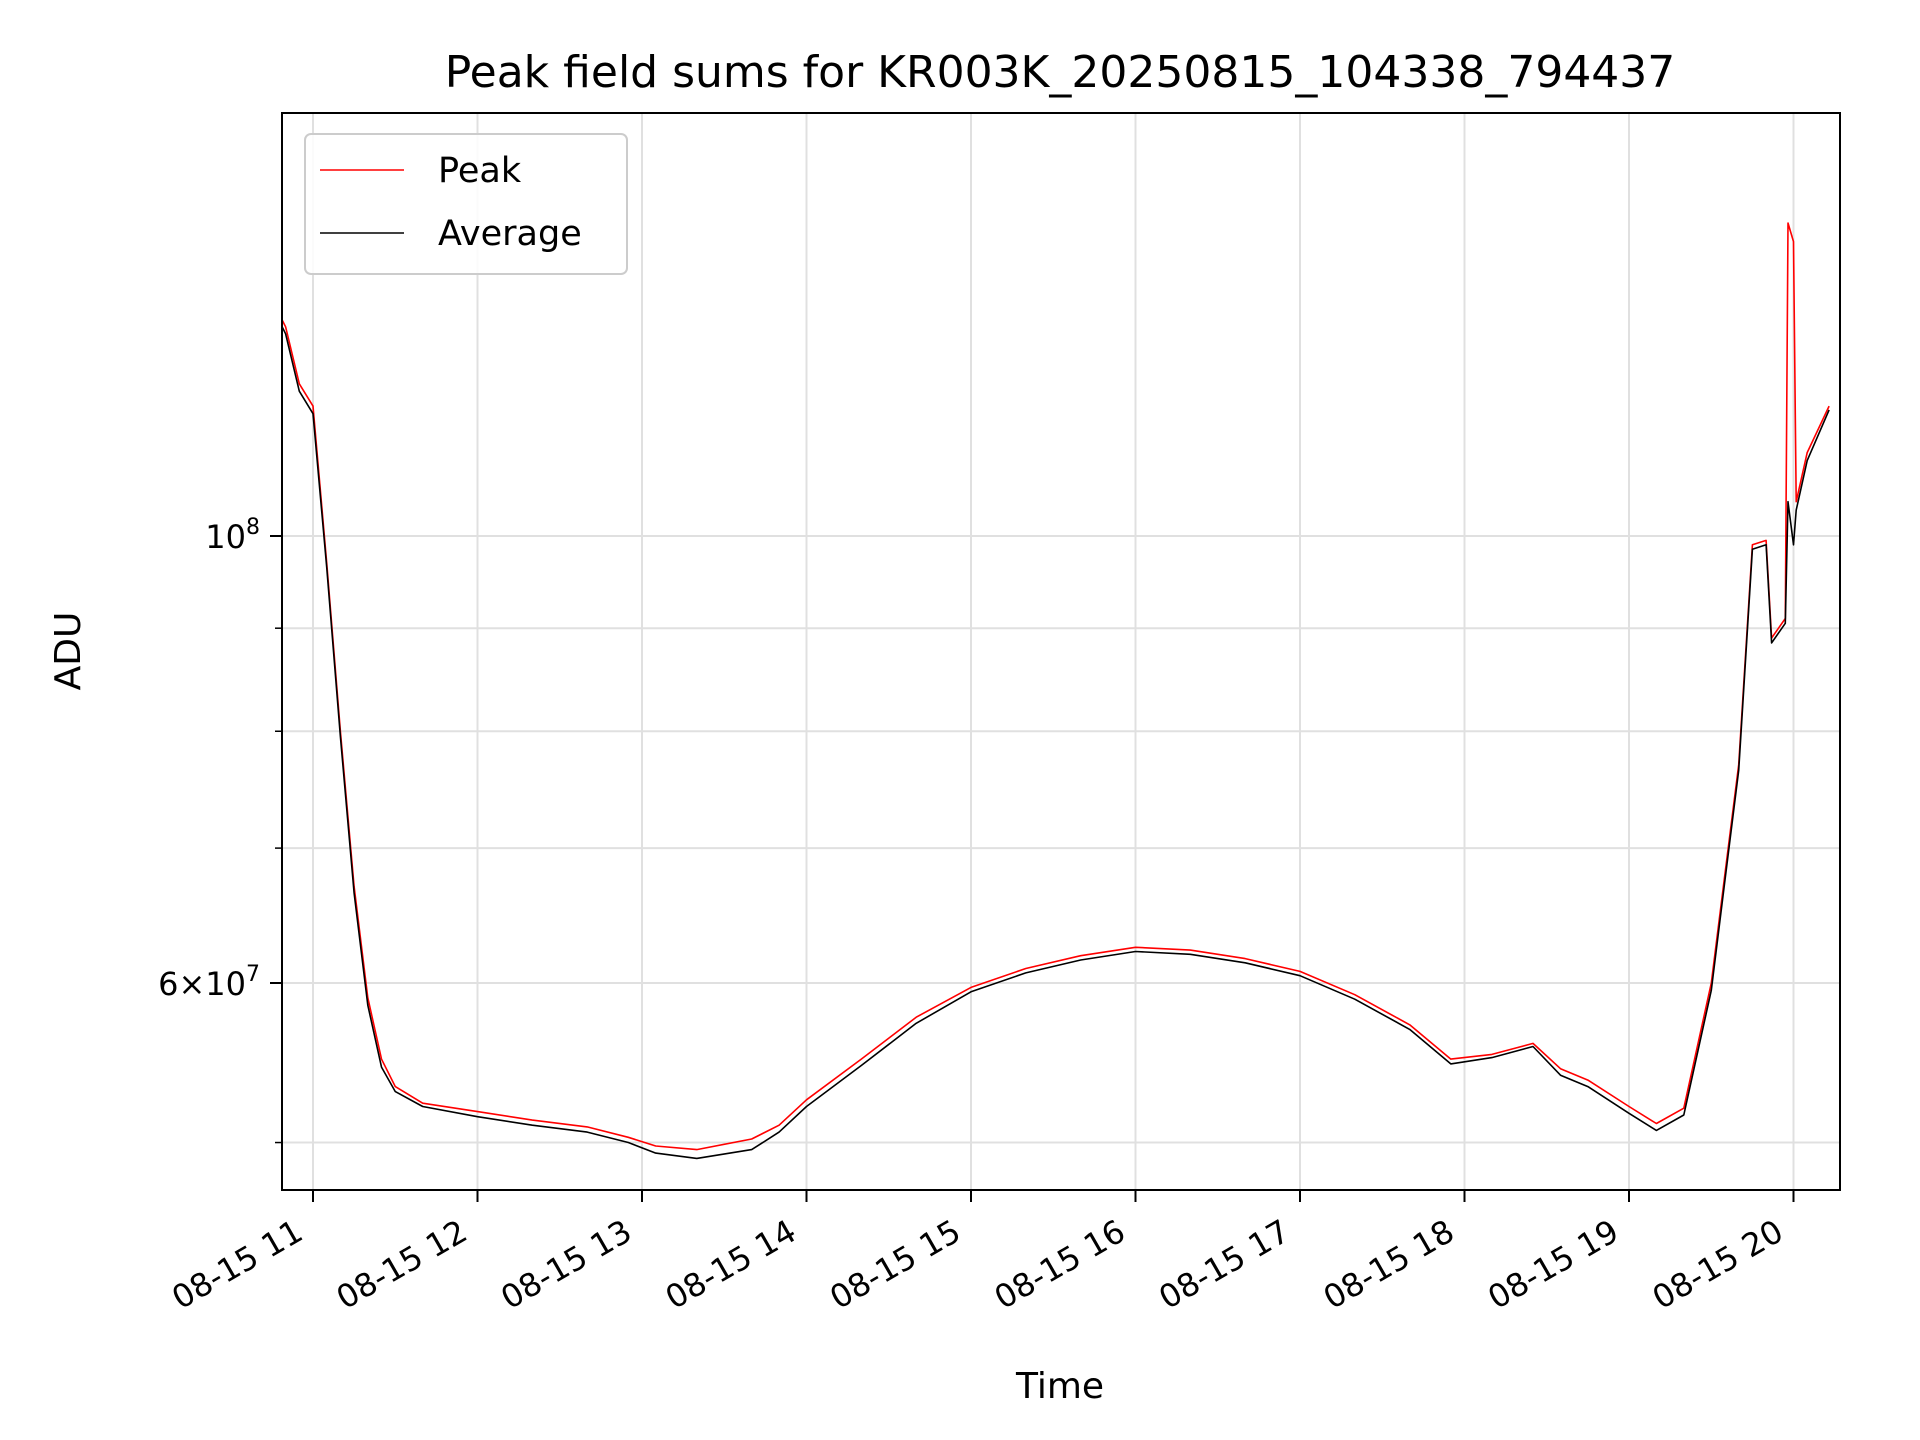  Describe the element at coordinates (480, 171) in the screenshot. I see `legend-label-peak: Peak` at that location.